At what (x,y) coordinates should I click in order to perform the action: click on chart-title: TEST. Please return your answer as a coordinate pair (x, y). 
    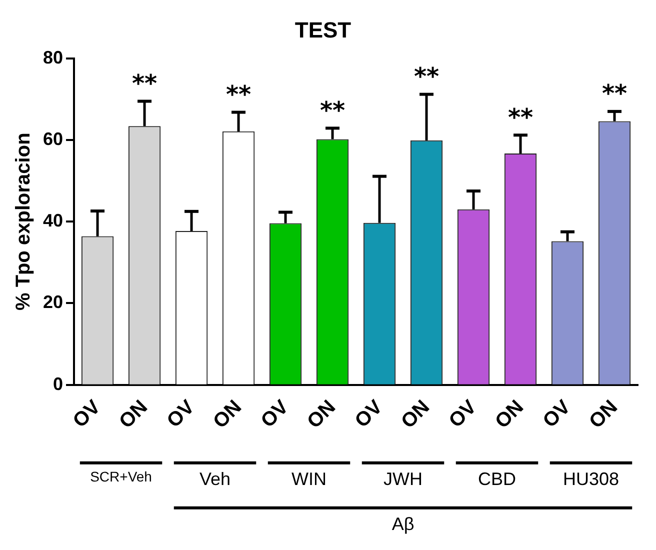
    Looking at the image, I should click on (323, 29).